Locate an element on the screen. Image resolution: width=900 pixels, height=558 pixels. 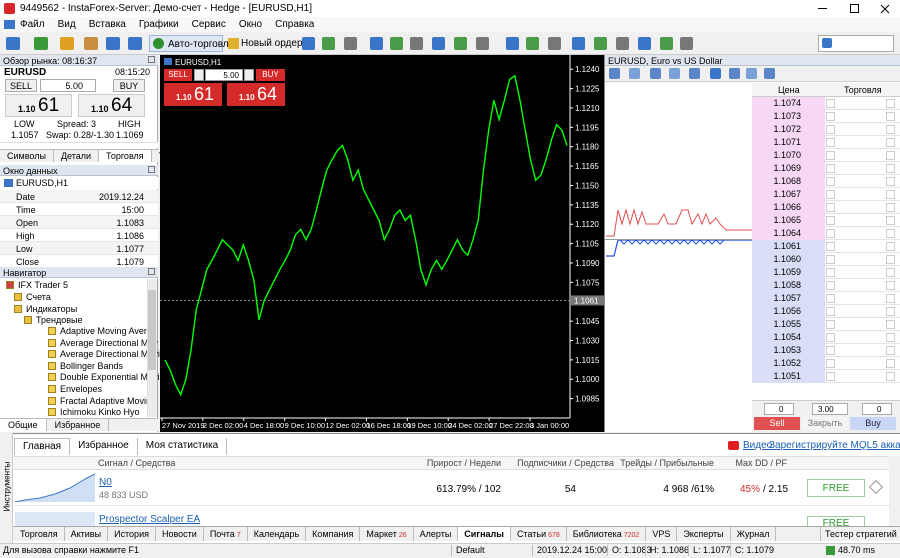
mw-bid-quote: 1.10 61 is located at coordinates (38, 105).